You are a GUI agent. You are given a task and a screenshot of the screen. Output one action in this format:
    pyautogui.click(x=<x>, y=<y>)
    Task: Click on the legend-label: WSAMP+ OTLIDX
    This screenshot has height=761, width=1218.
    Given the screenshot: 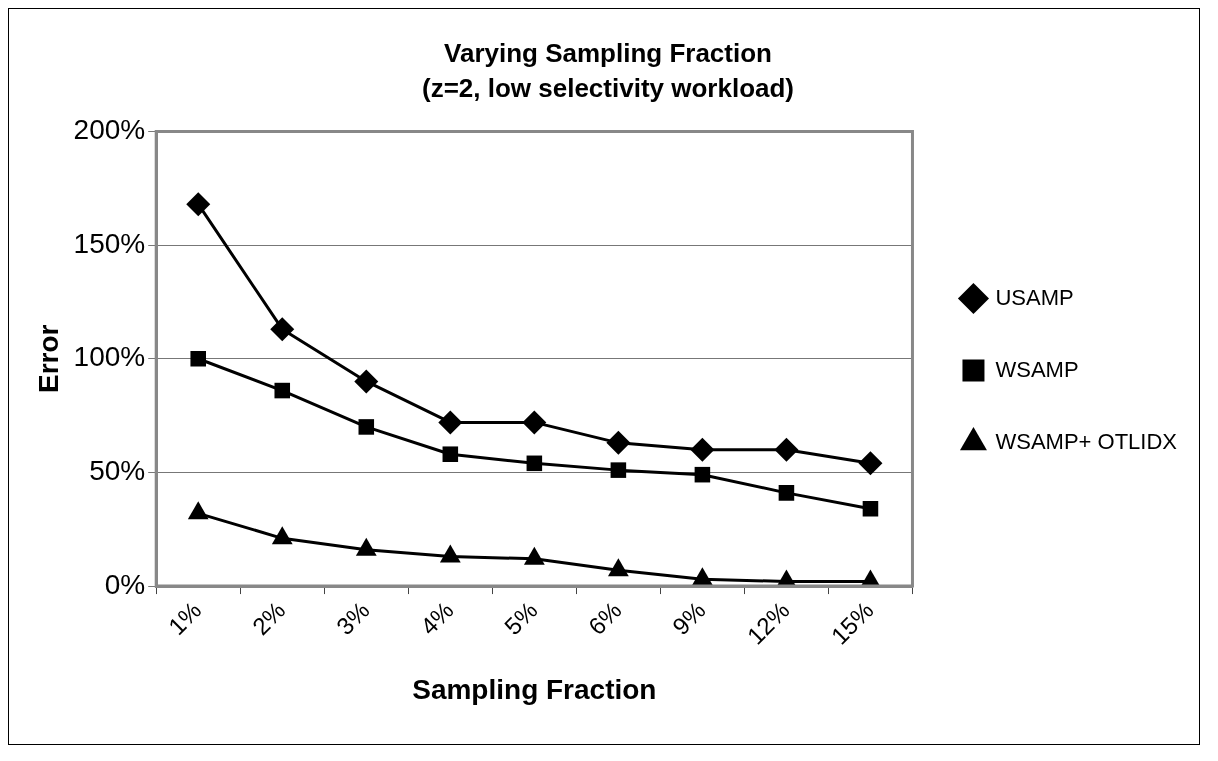 What is the action you would take?
    pyautogui.click(x=1086, y=441)
    